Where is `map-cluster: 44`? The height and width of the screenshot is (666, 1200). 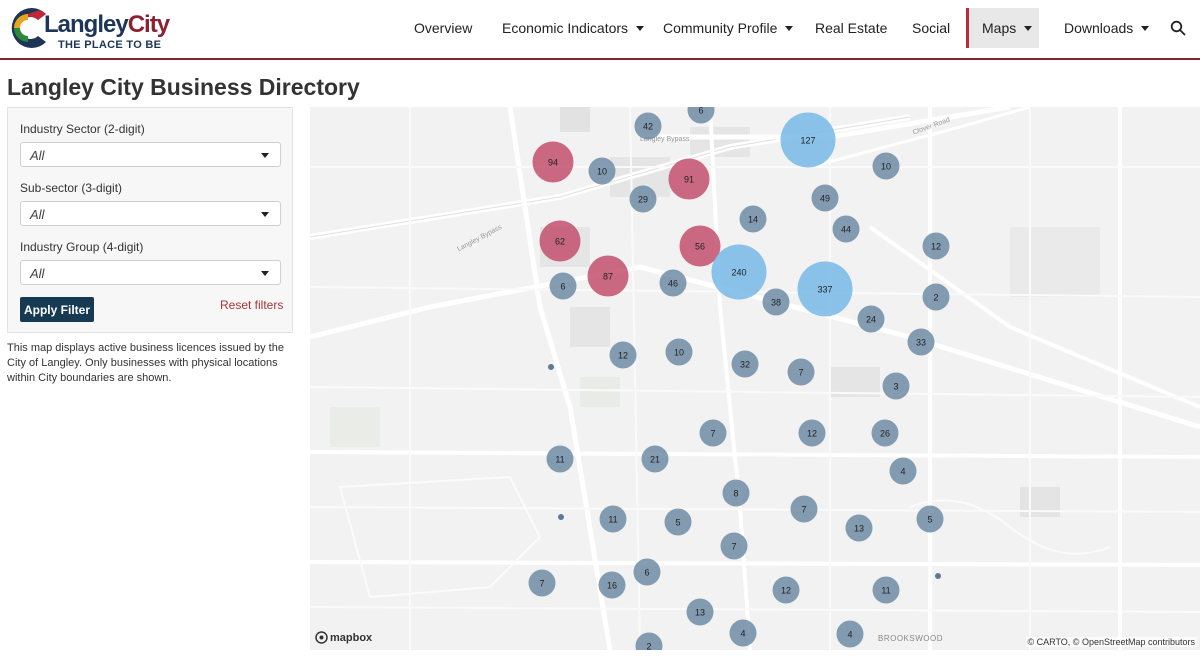 map-cluster: 44 is located at coordinates (846, 229).